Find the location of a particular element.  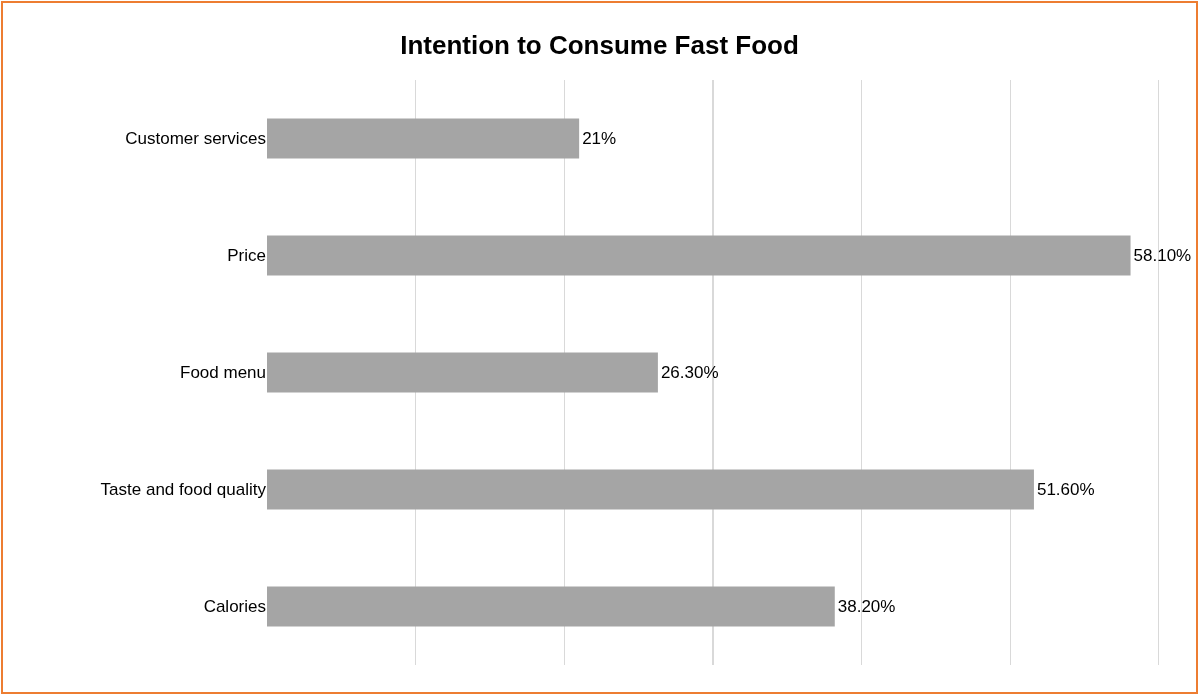

y-tick-label: Taste and food quality is located at coordinates (183, 490).